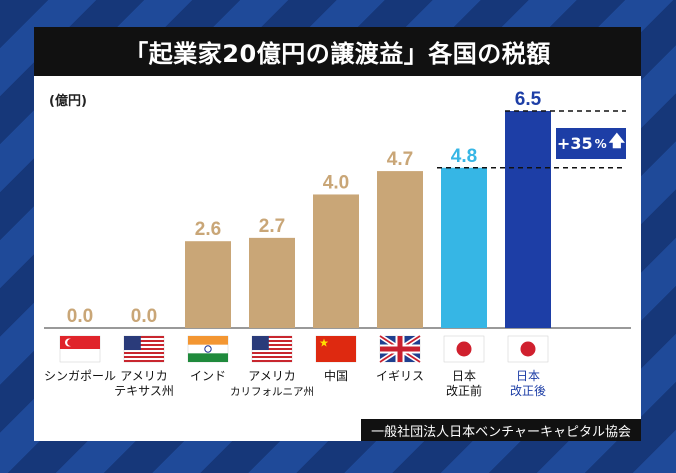 Image resolution: width=676 pixels, height=473 pixels. What do you see at coordinates (337, 51) in the screenshot?
I see `chart-title: 「起業家20億円の譲渡益」各国の税額` at bounding box center [337, 51].